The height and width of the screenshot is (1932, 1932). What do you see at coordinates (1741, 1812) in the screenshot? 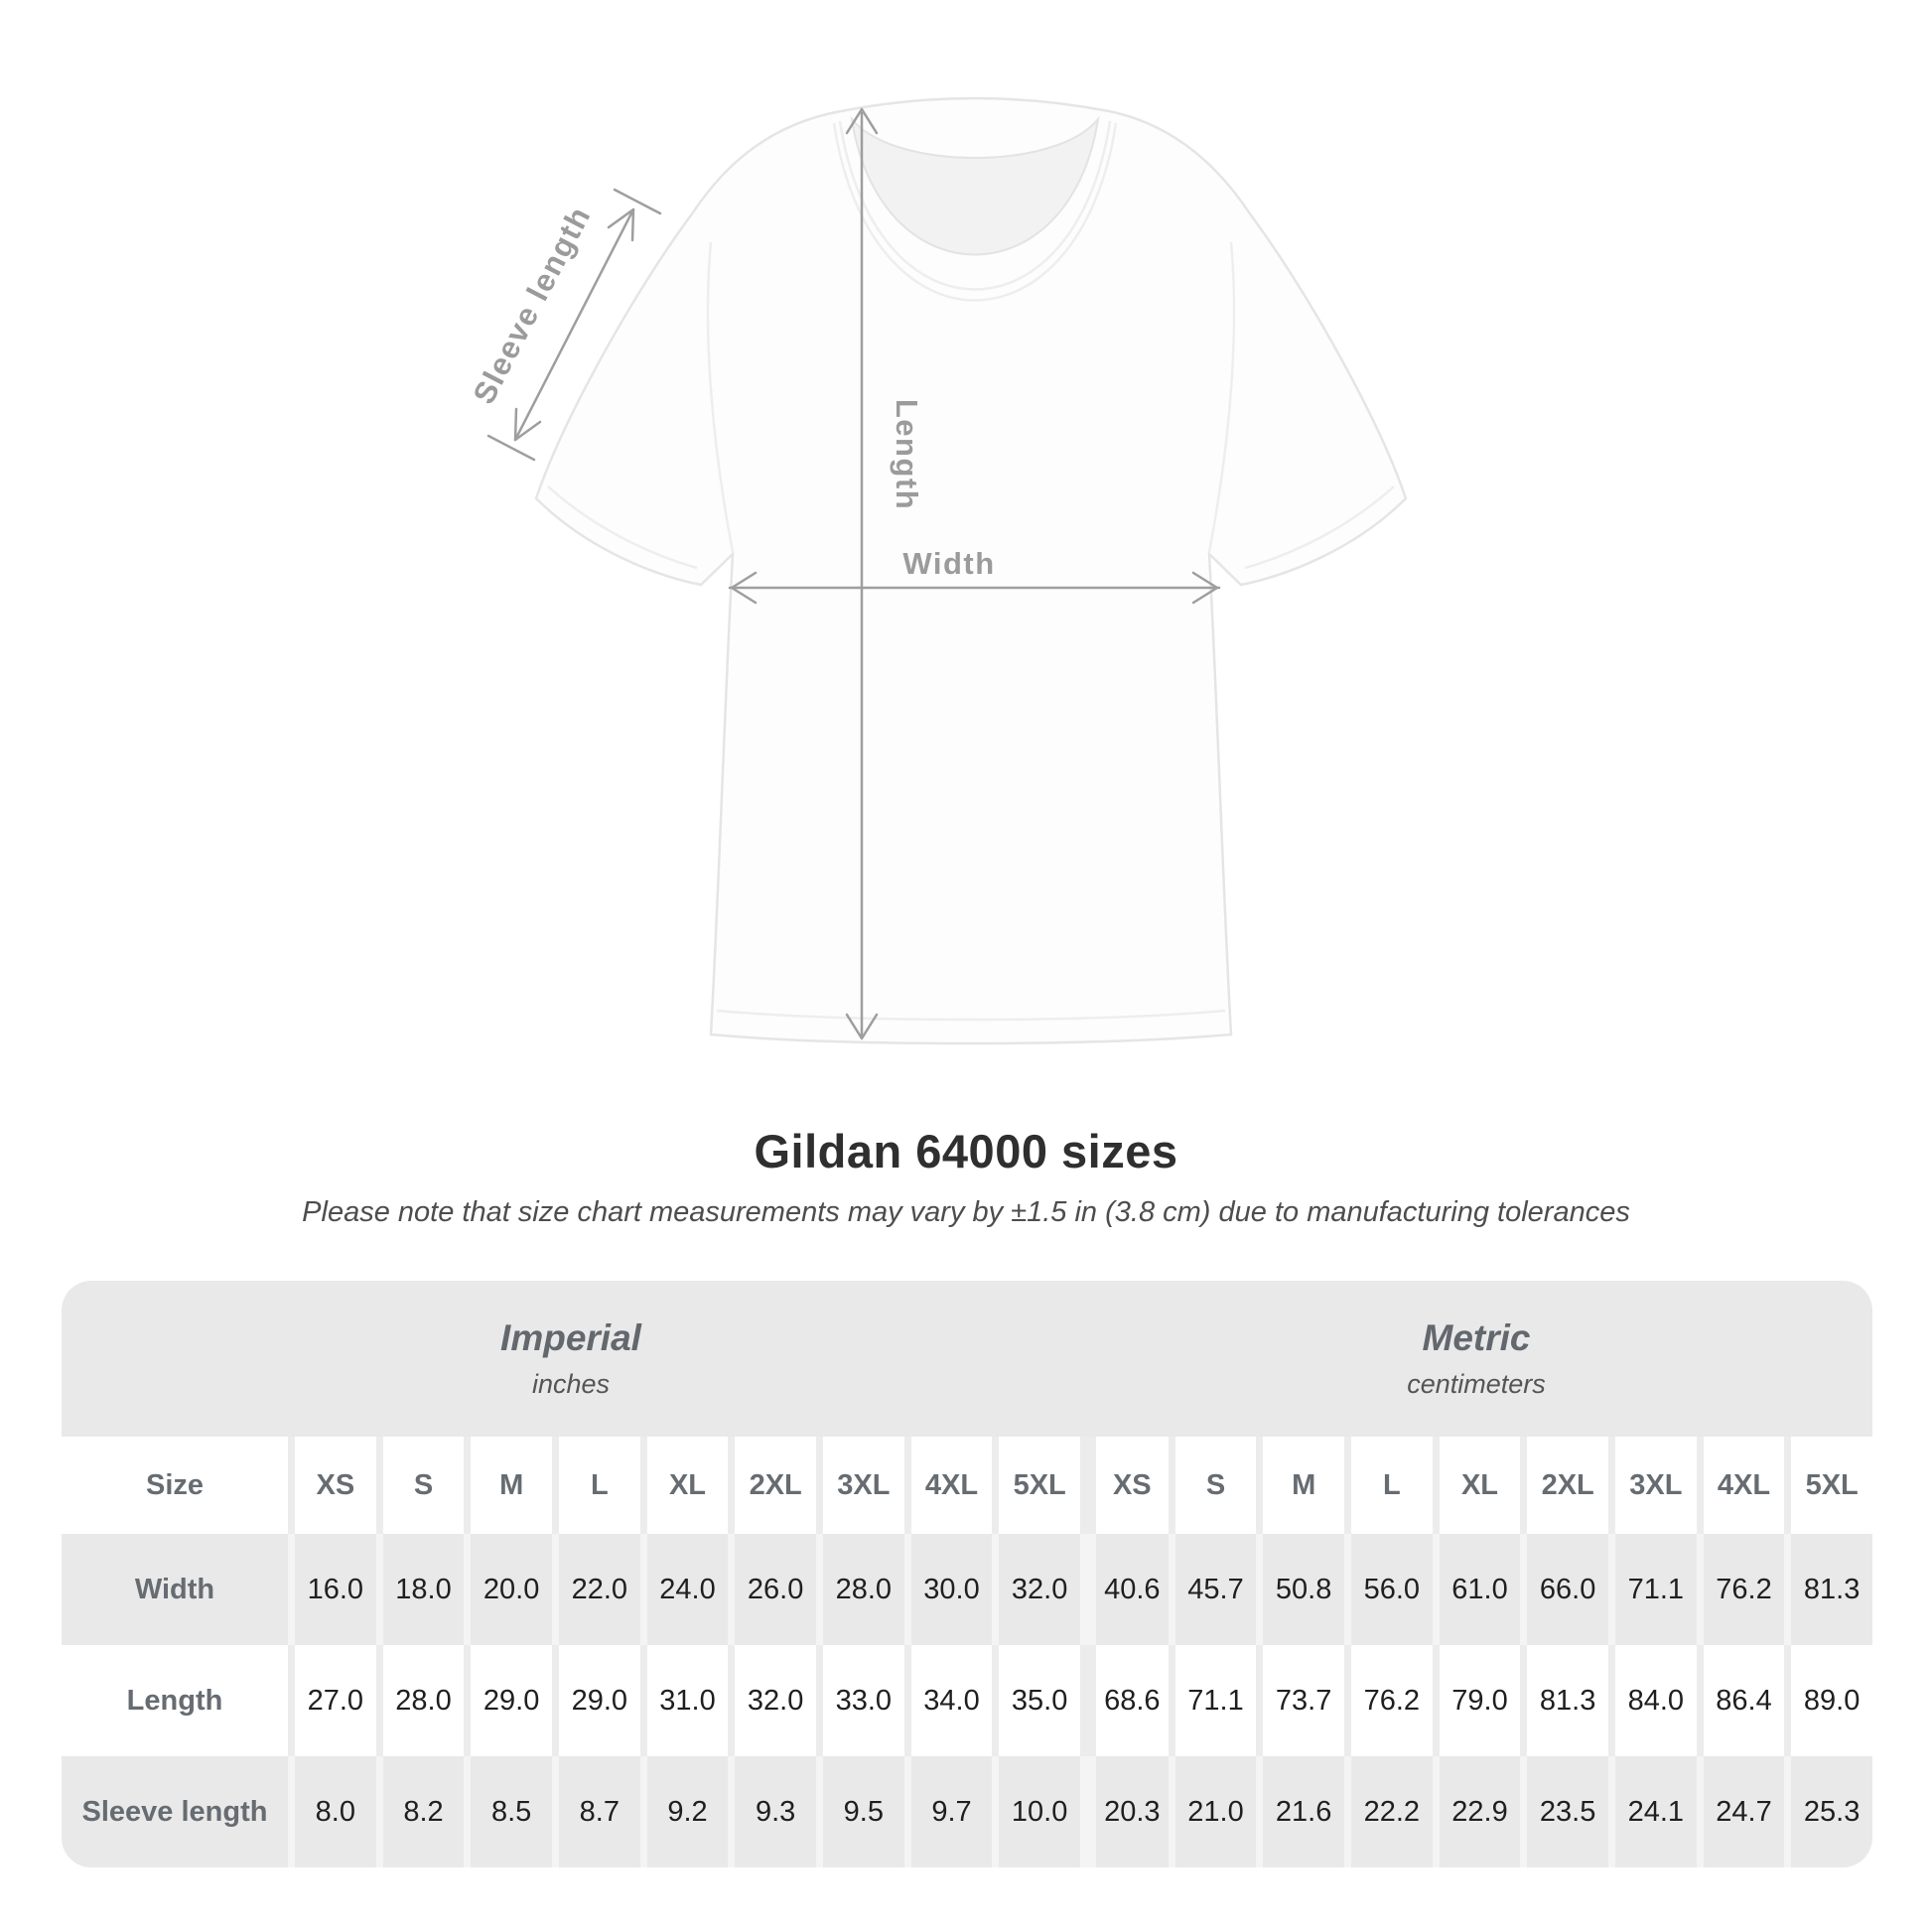
I see `measurement-metric-sleeve-length-4xl: 24.7` at bounding box center [1741, 1812].